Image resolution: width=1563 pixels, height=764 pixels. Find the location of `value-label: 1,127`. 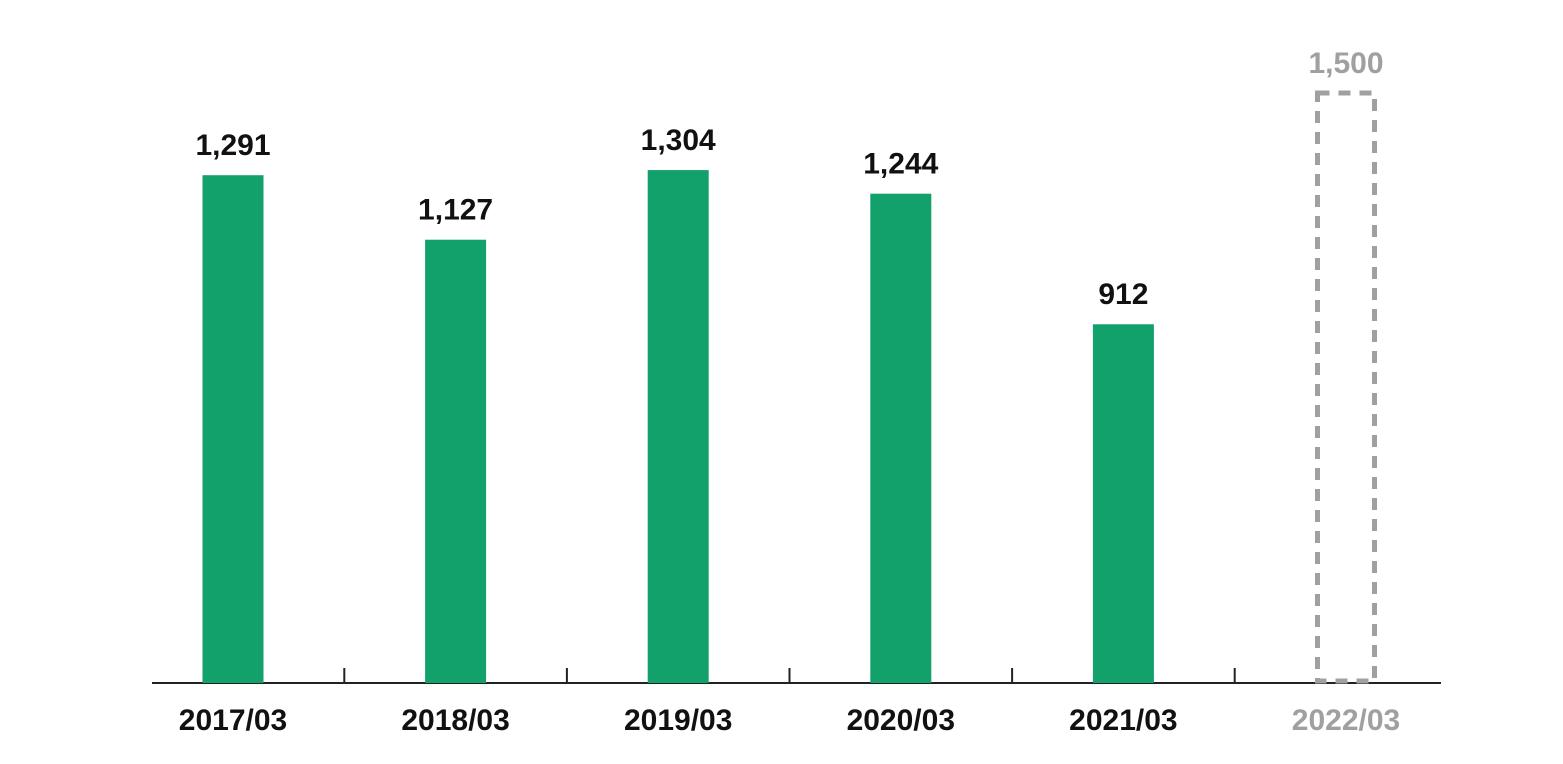

value-label: 1,127 is located at coordinates (455, 210).